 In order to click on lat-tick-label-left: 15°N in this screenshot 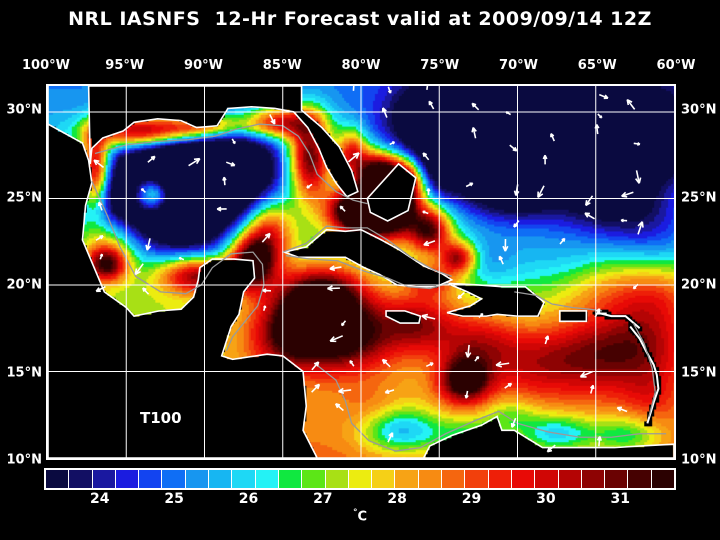, I will do `click(24, 373)`.